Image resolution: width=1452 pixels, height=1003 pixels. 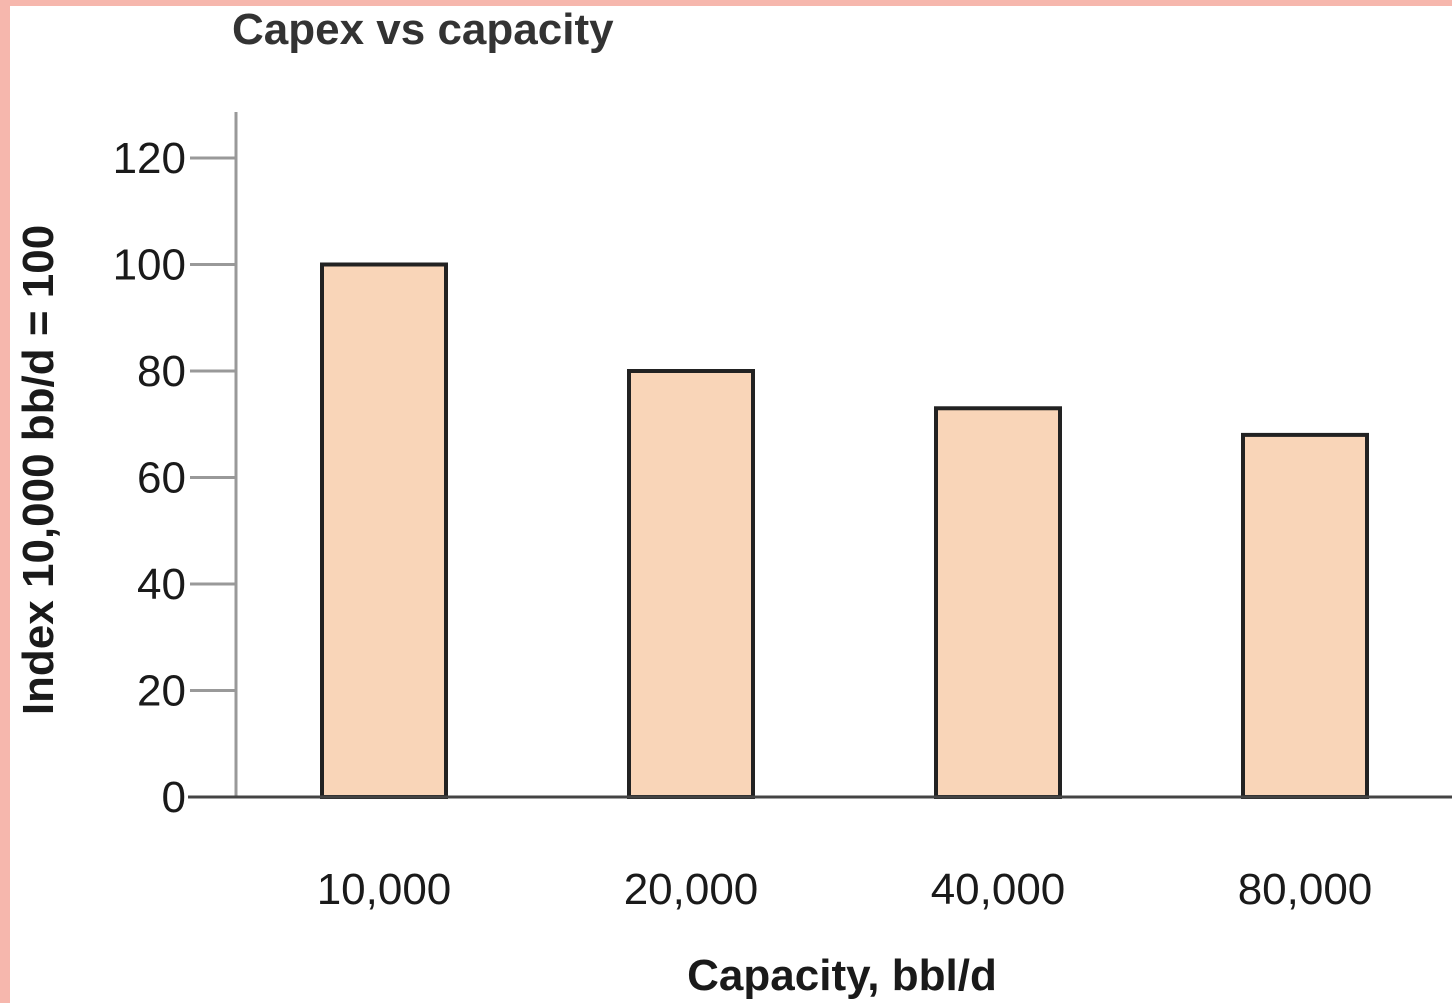 What do you see at coordinates (38, 470) in the screenshot?
I see `y-axis-title: Index 10,000 bb/d = 100` at bounding box center [38, 470].